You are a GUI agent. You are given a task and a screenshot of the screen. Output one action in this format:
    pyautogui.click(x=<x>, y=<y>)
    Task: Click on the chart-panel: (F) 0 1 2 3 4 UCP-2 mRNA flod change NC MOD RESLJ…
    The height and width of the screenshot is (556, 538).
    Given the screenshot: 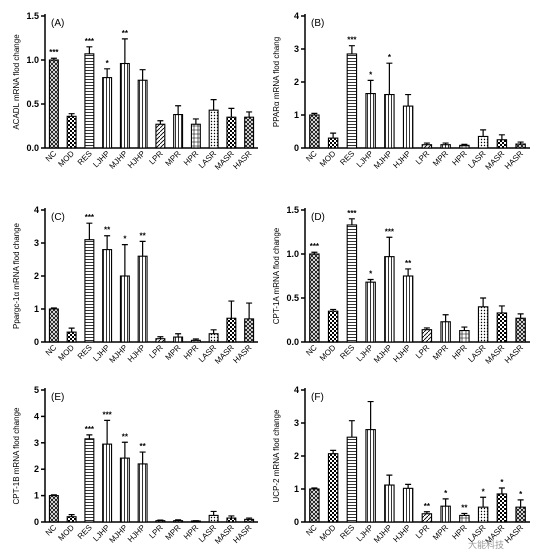 What is the action you would take?
    pyautogui.click(x=401, y=465)
    